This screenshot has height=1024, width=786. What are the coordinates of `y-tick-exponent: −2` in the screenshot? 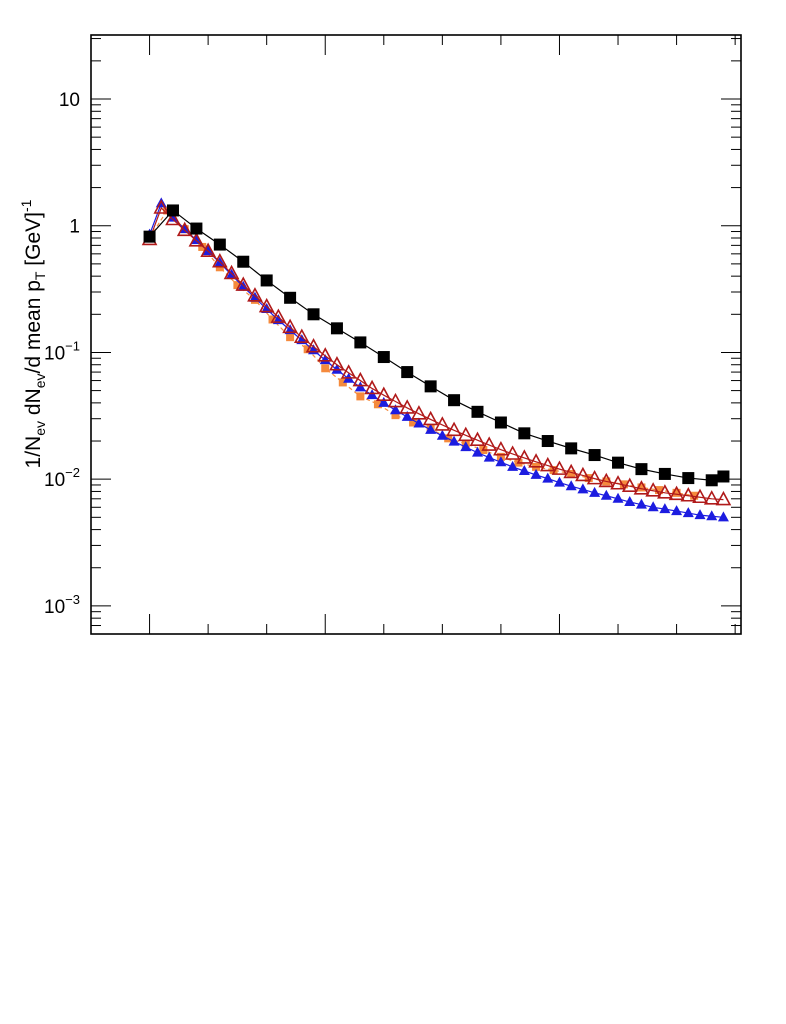 It's located at (72, 472).